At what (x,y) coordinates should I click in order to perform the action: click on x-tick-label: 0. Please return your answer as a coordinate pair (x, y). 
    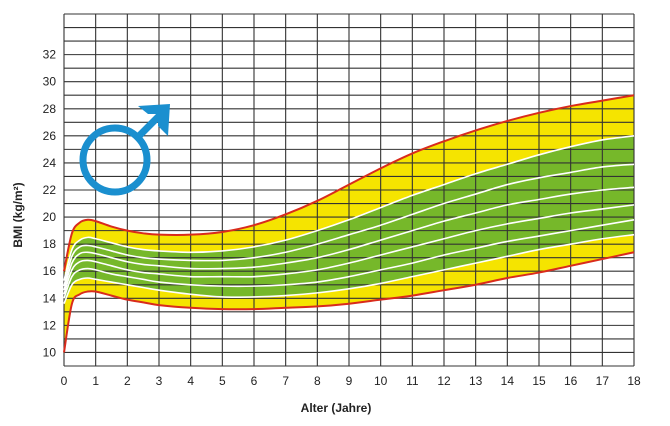
    Looking at the image, I should click on (64, 381).